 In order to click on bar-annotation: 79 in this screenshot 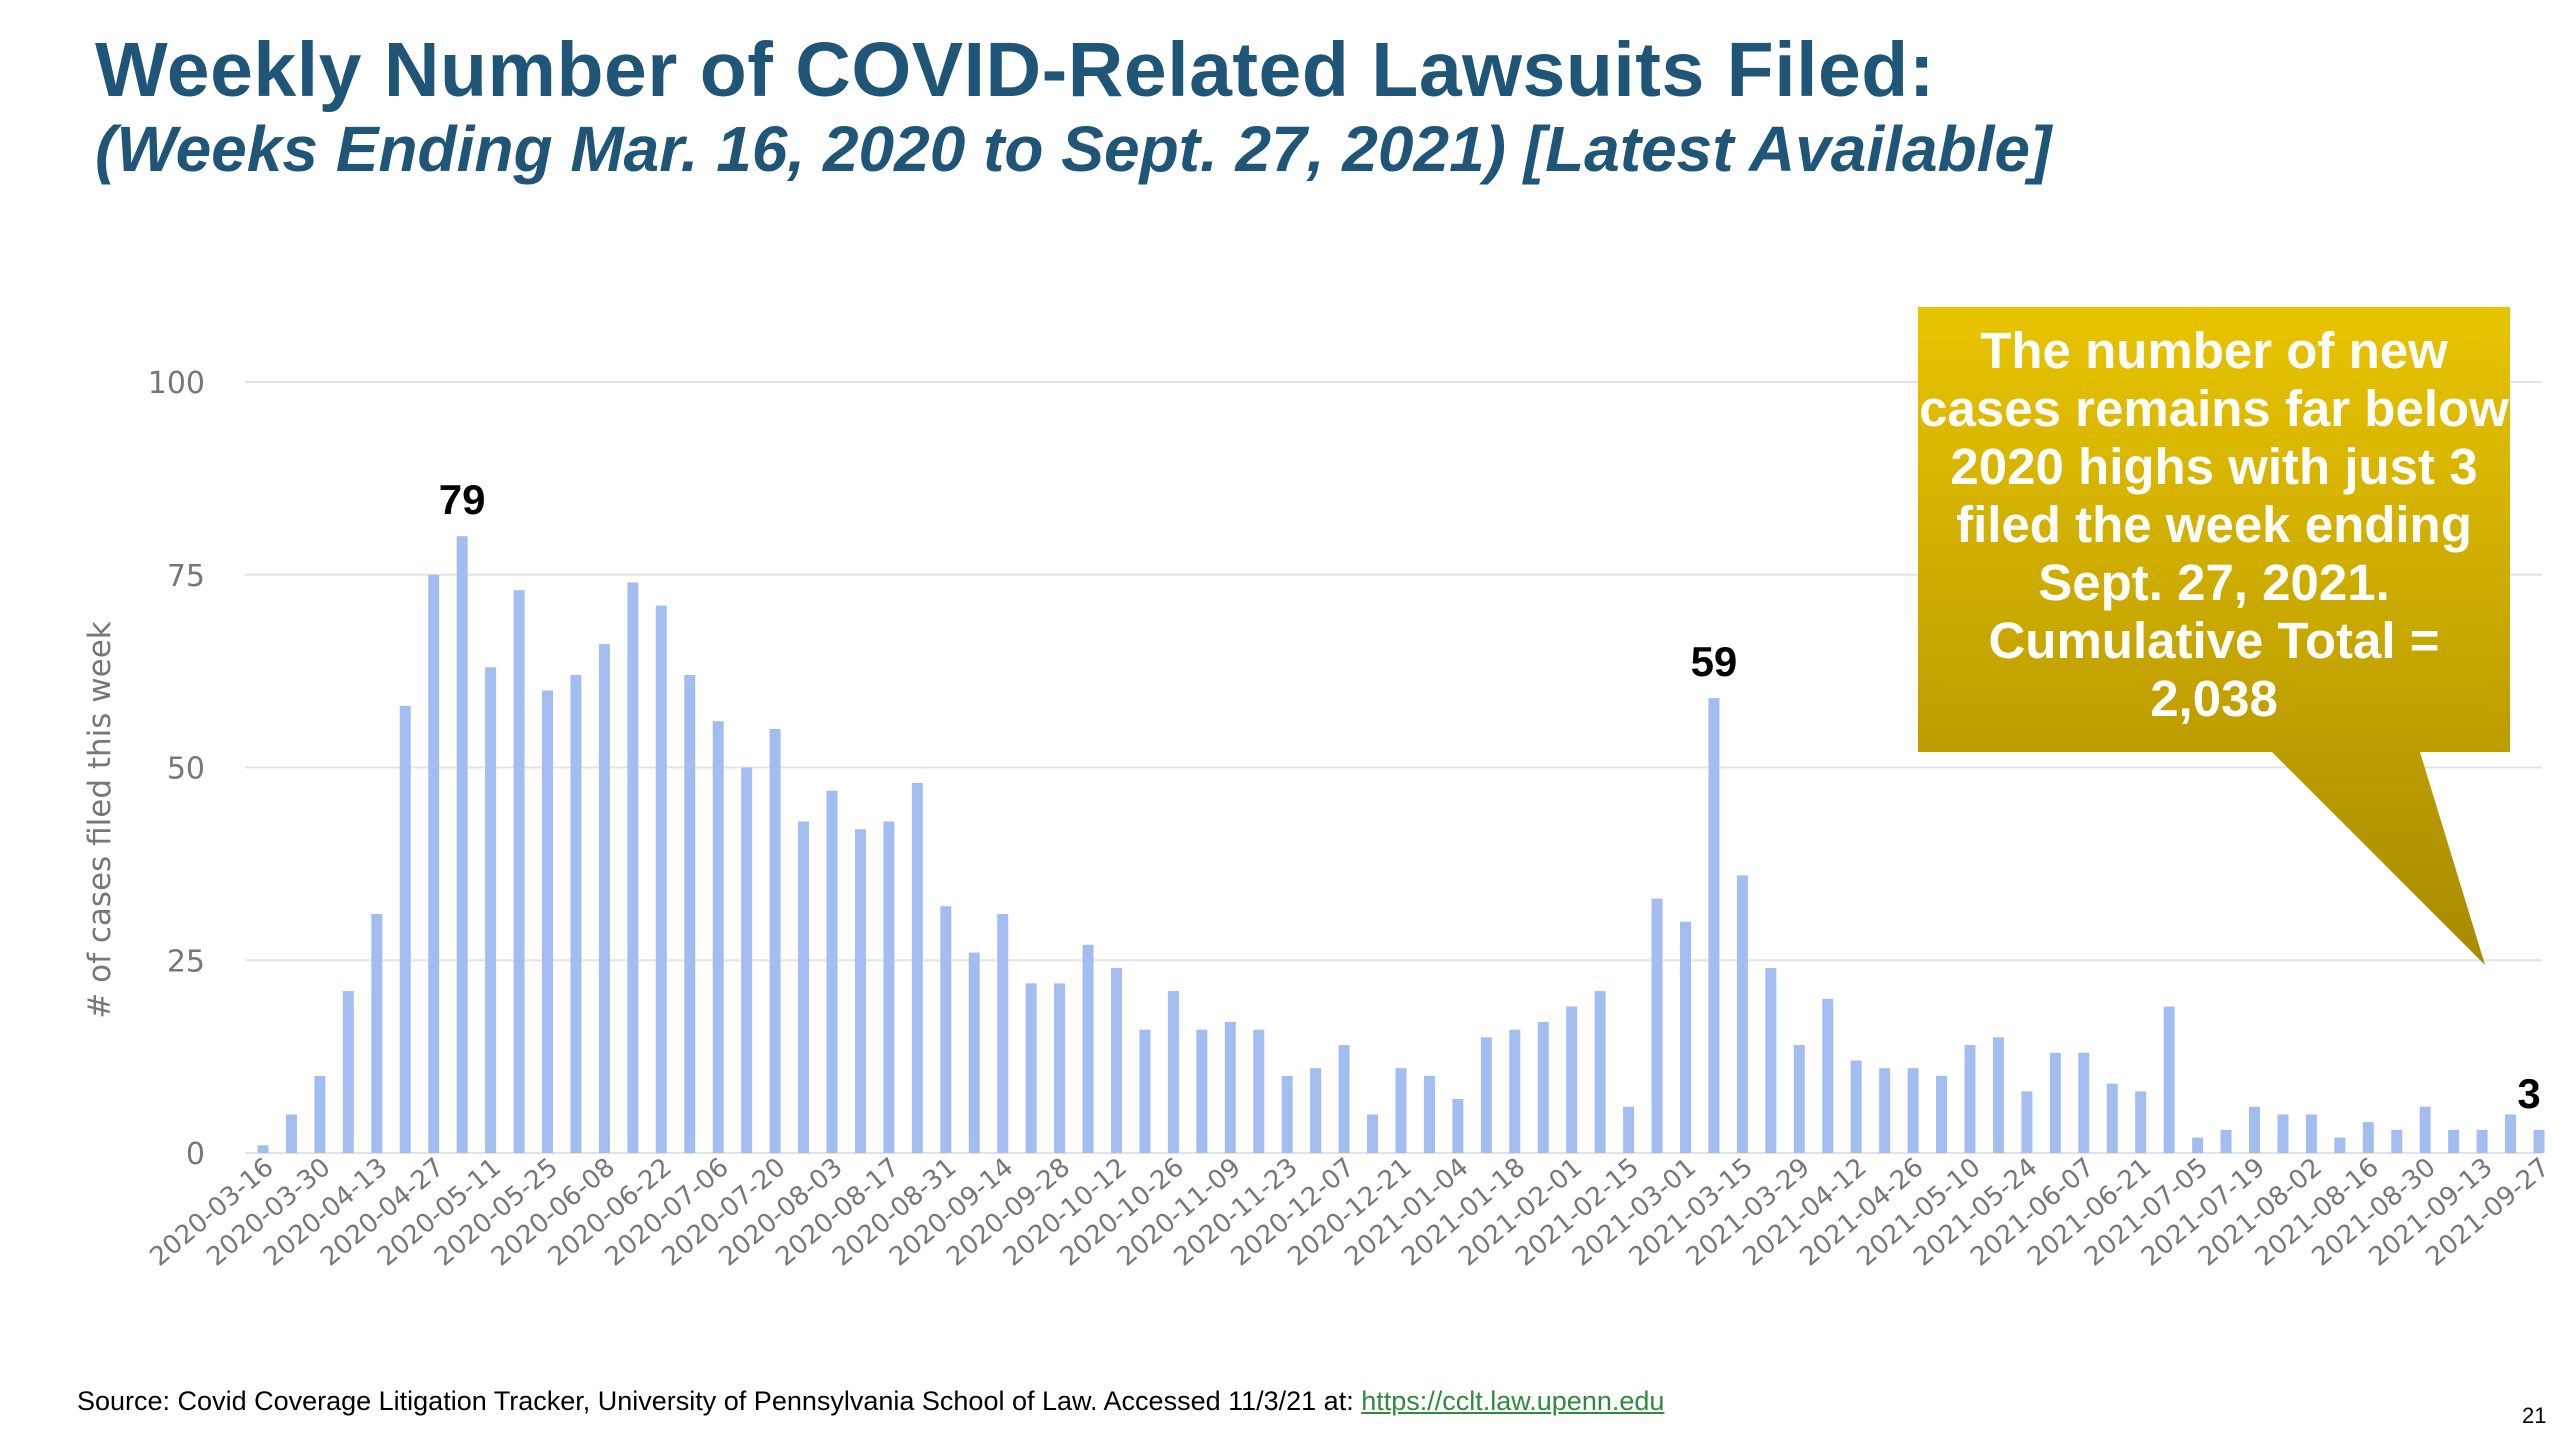, I will do `click(462, 499)`.